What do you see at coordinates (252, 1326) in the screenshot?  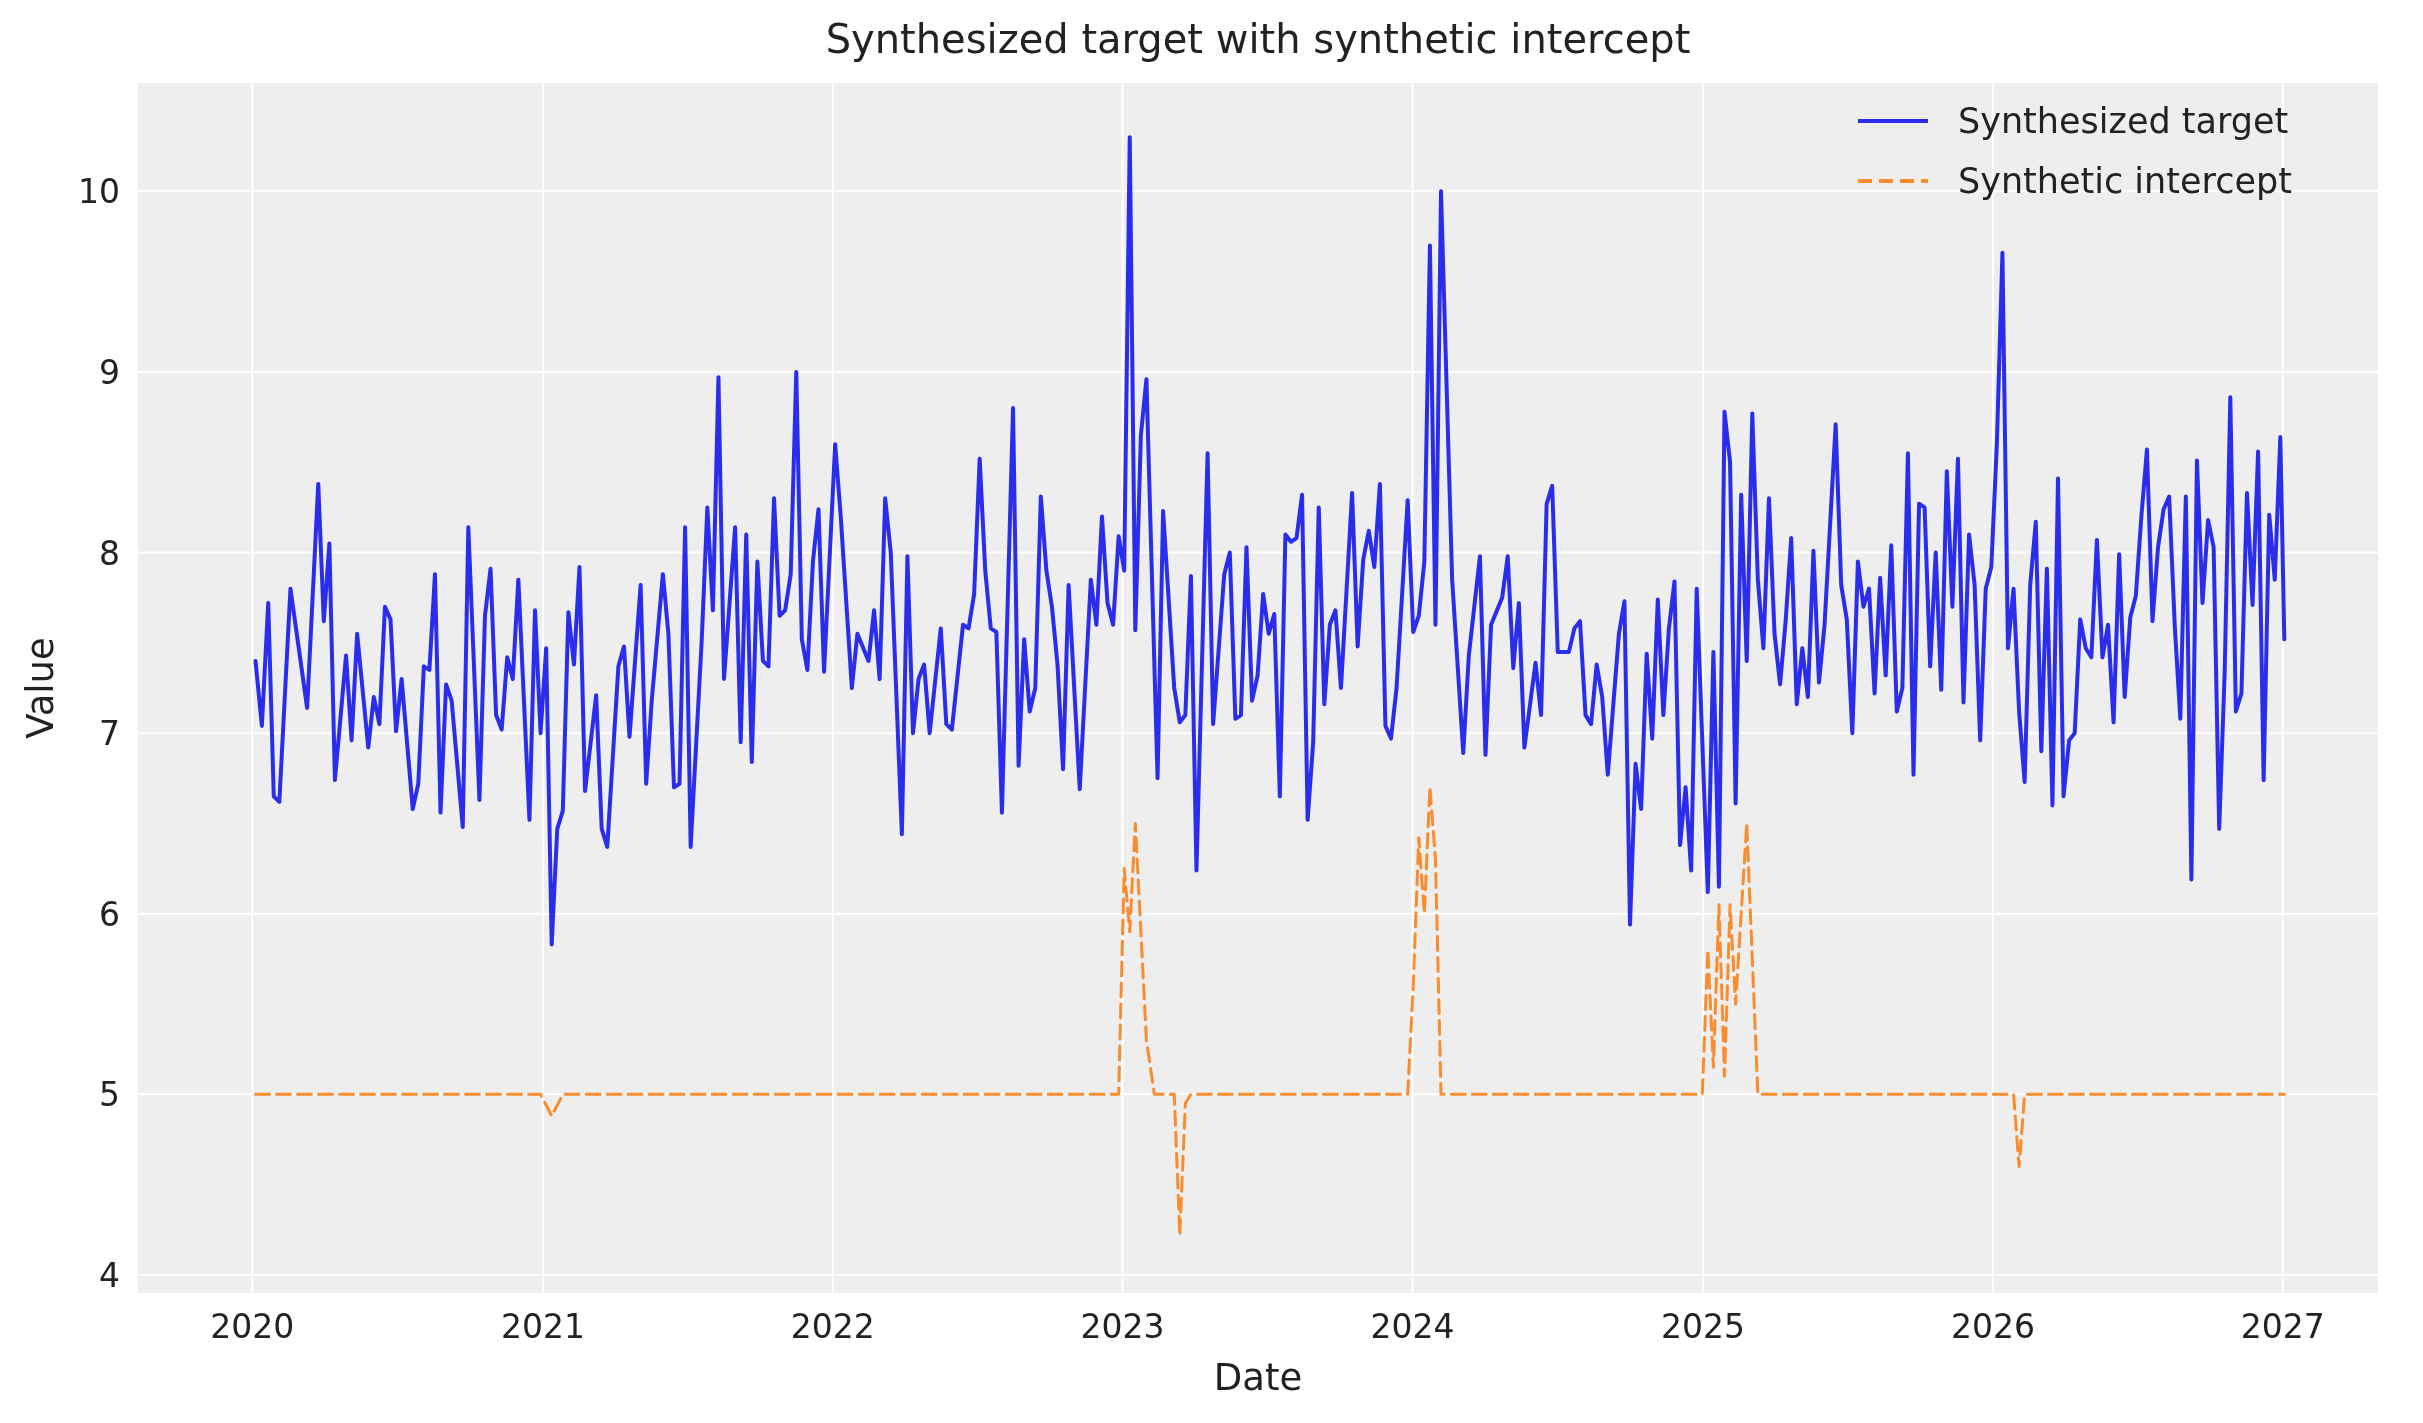 I see `x-tick-label: 2020` at bounding box center [252, 1326].